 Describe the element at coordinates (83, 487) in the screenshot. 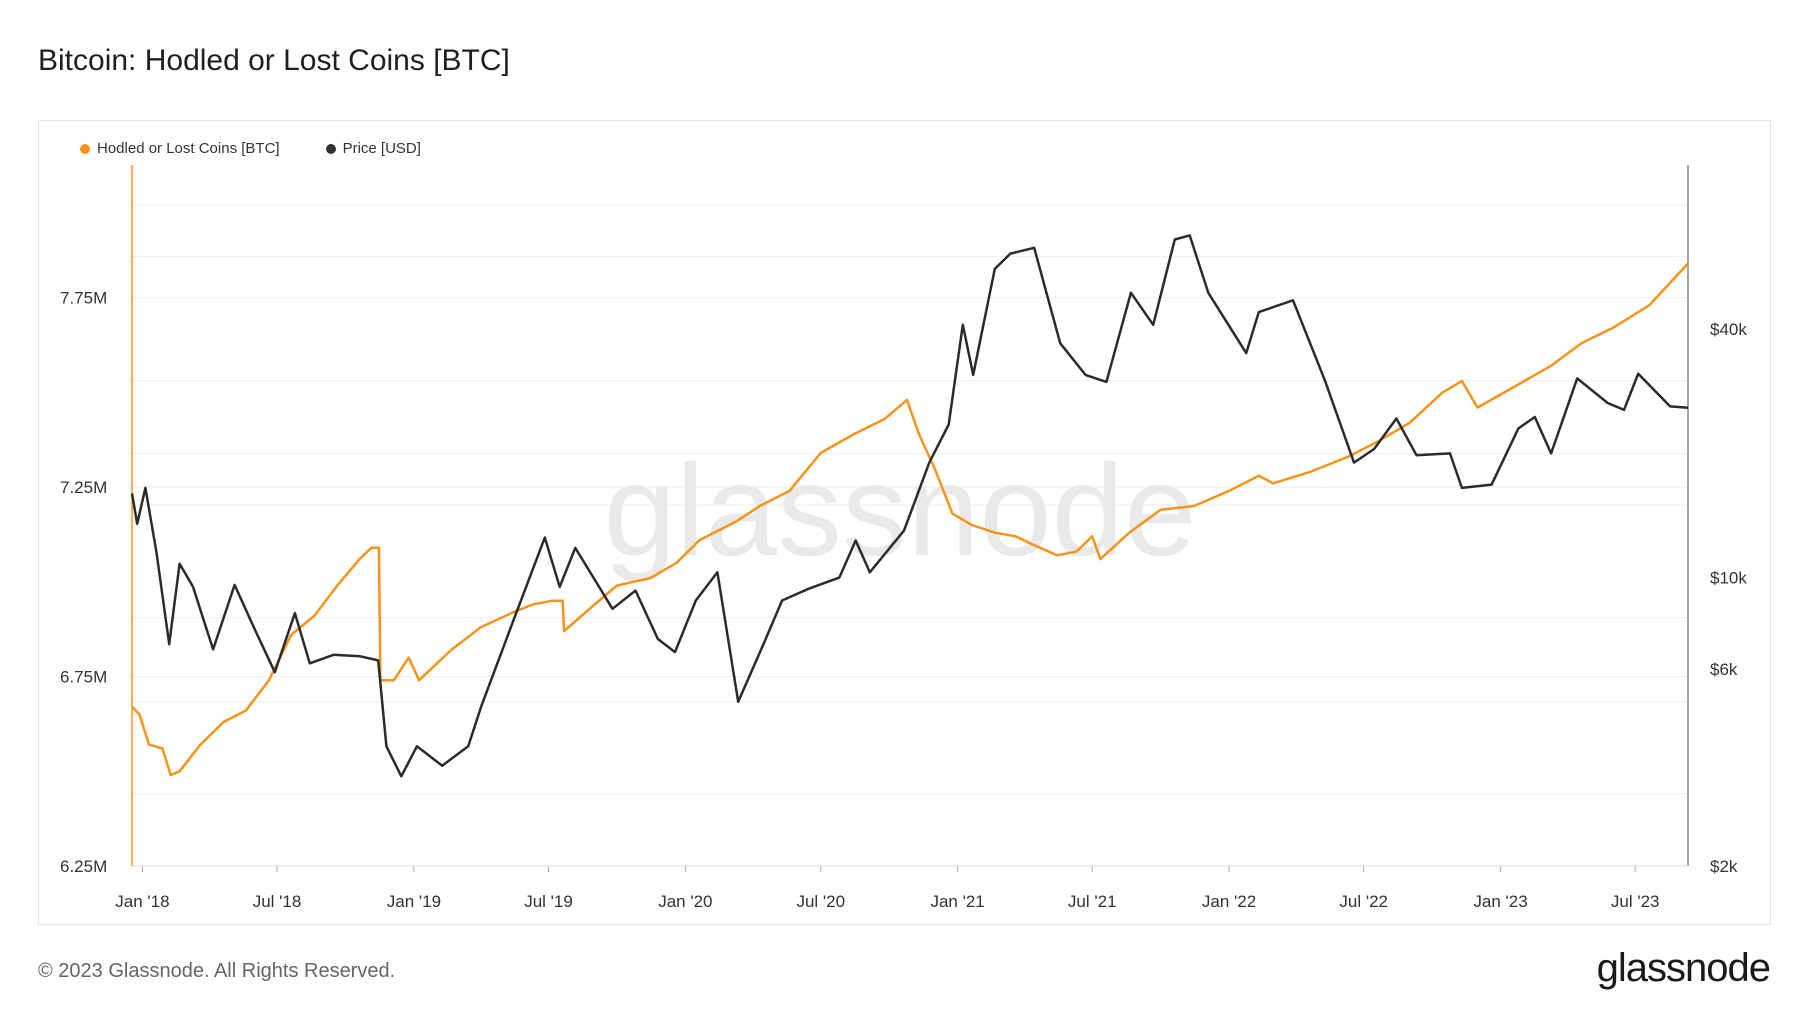

I see `left-tick-label: 7.25M` at that location.